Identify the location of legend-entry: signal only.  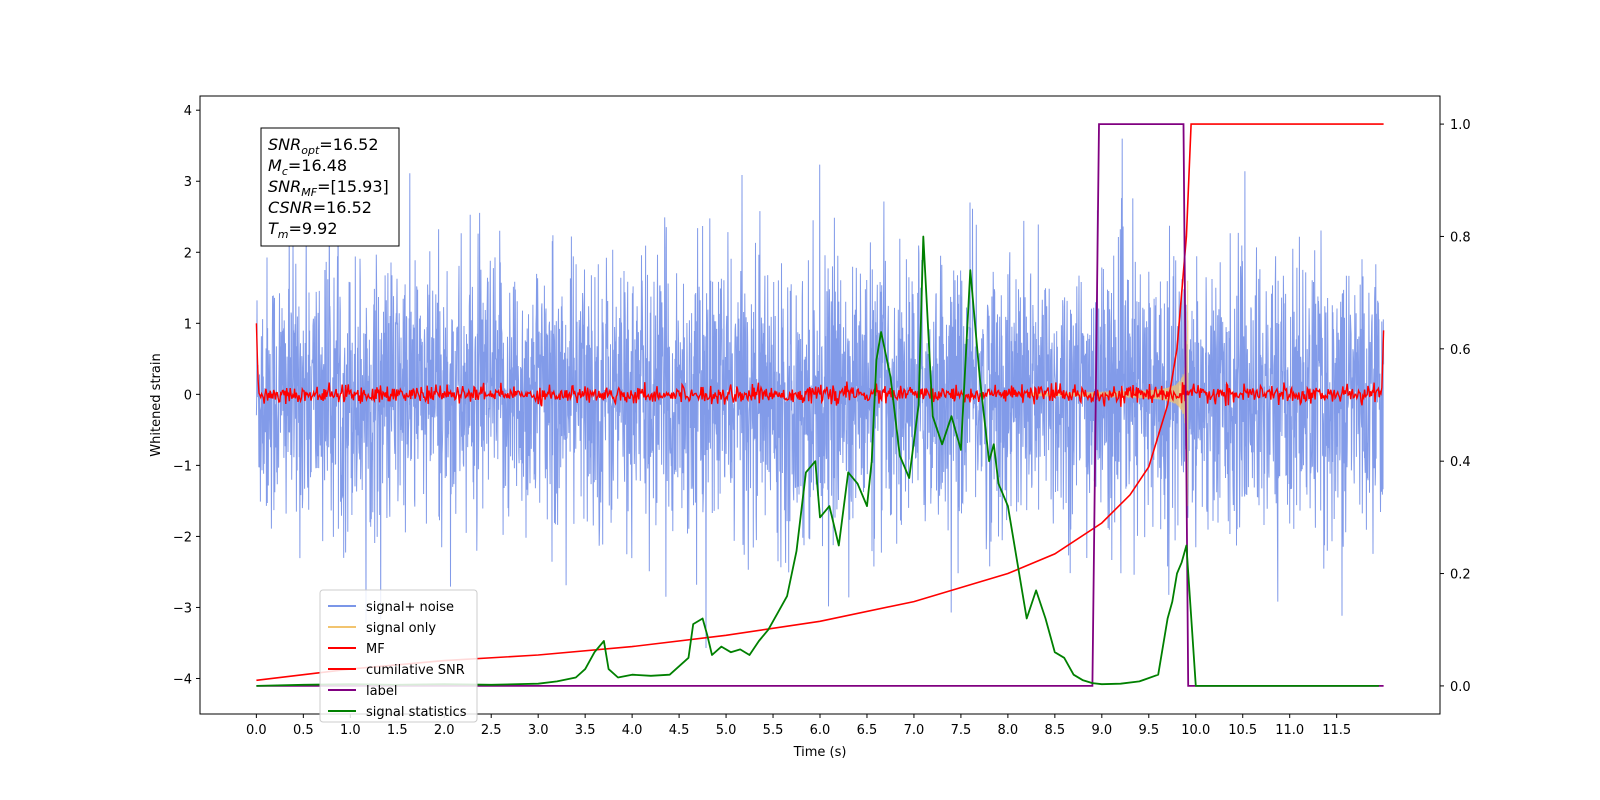
(401, 628).